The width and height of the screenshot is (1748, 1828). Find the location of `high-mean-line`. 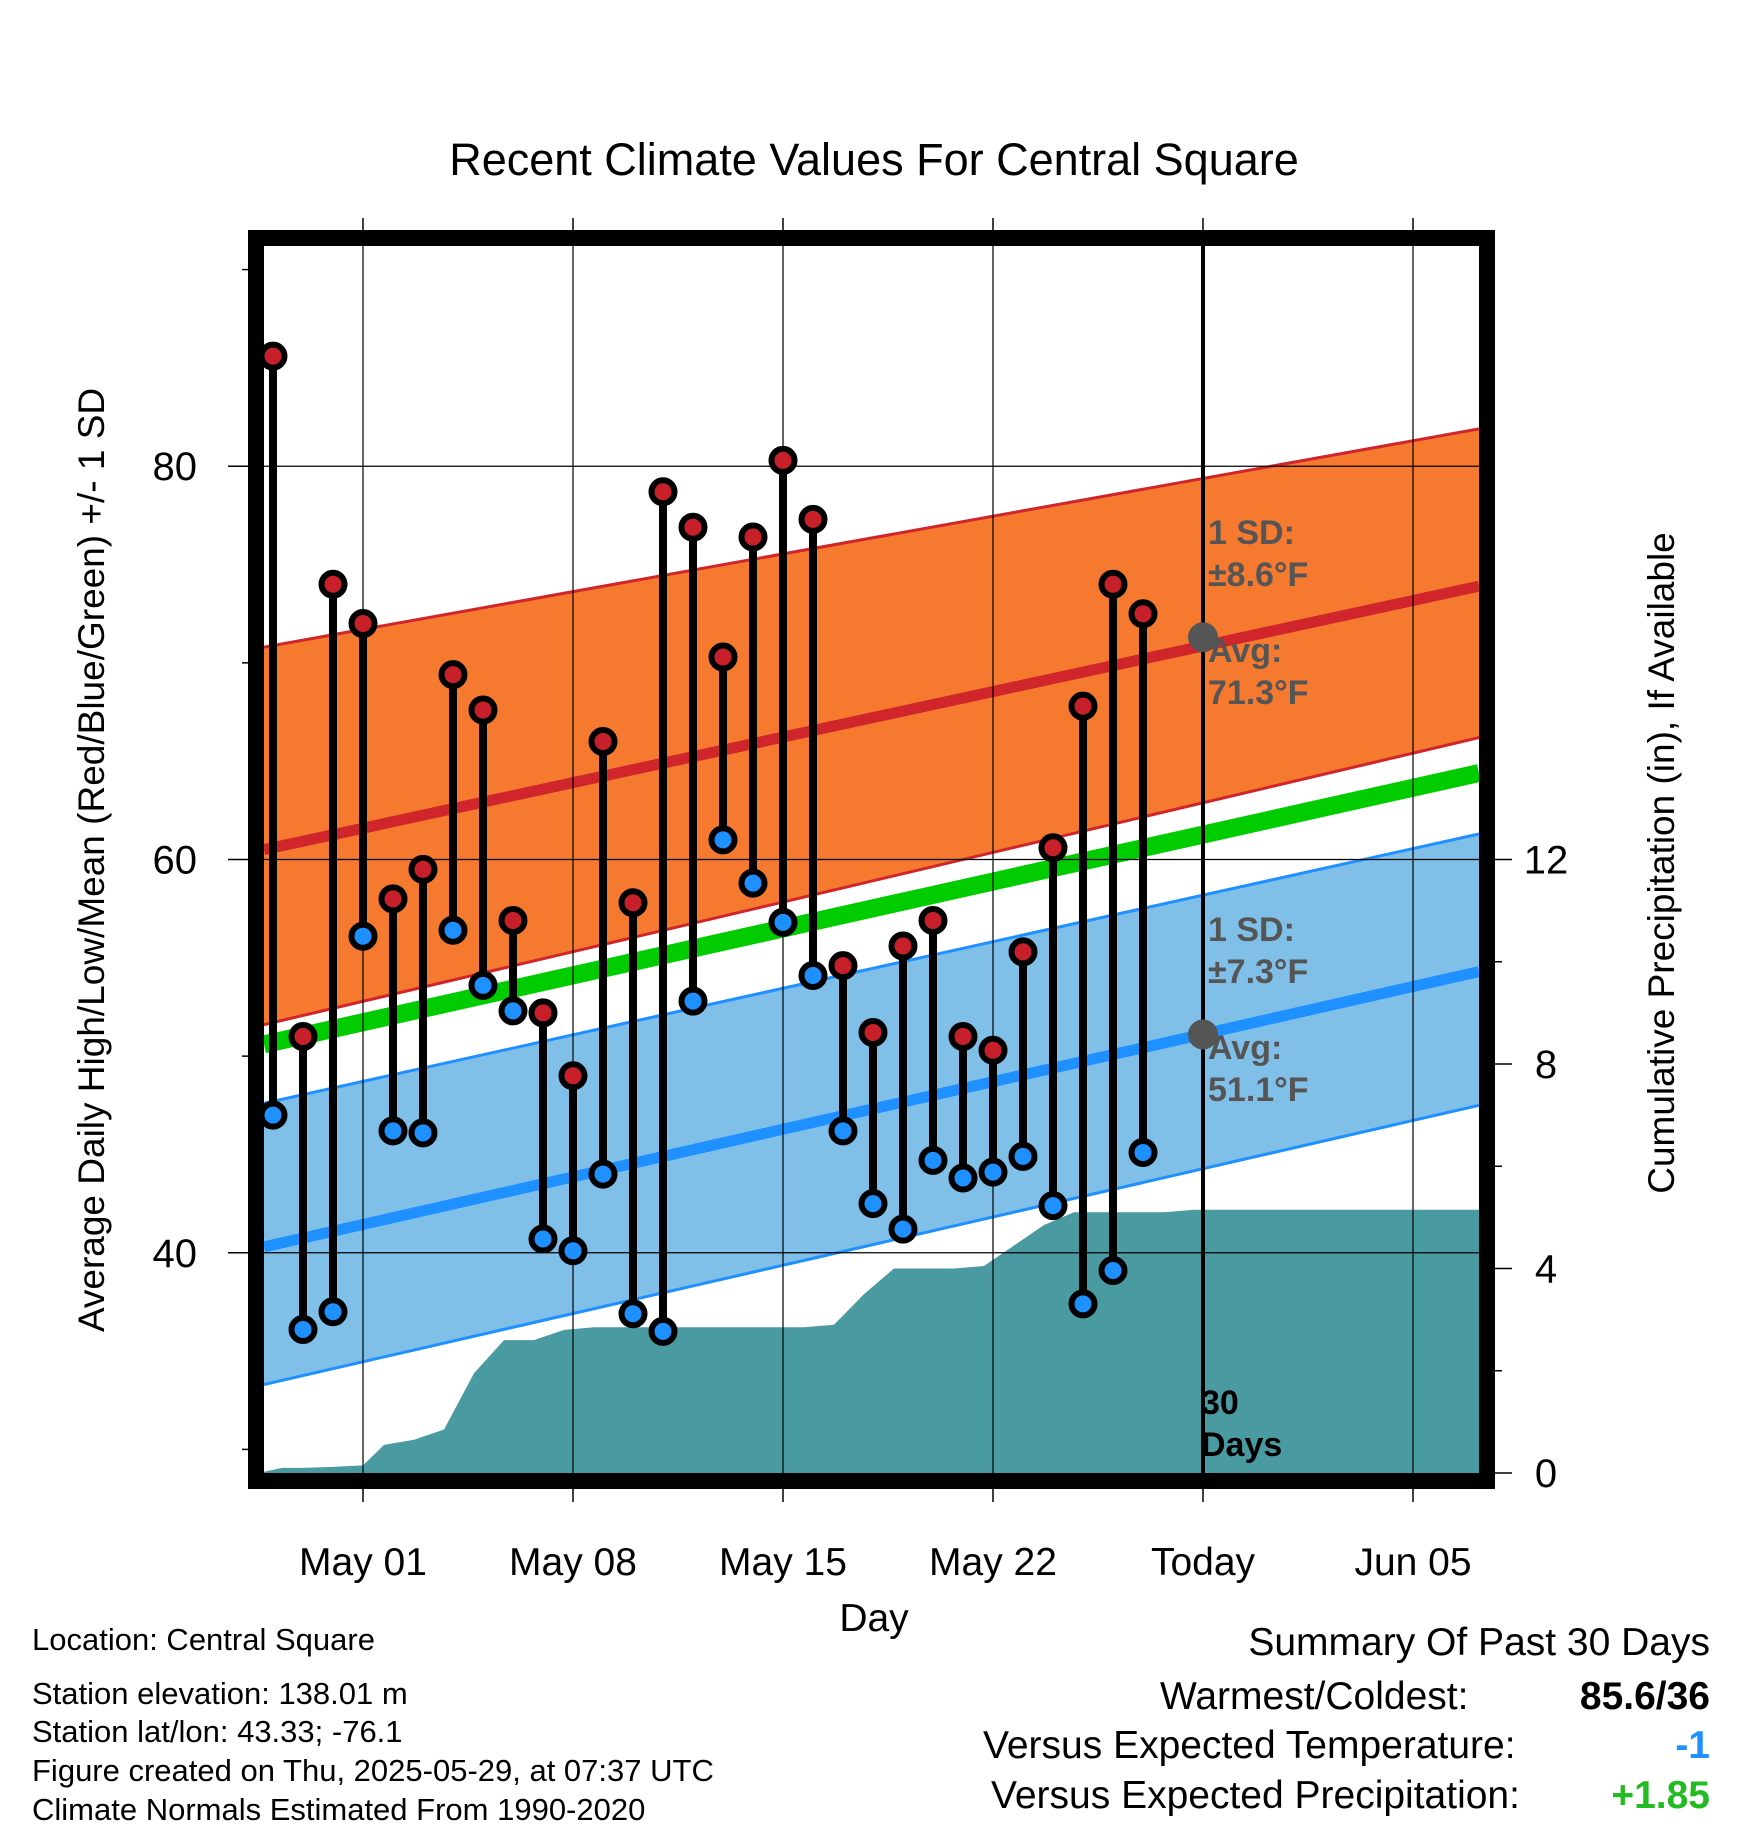

high-mean-line is located at coordinates (871, 718).